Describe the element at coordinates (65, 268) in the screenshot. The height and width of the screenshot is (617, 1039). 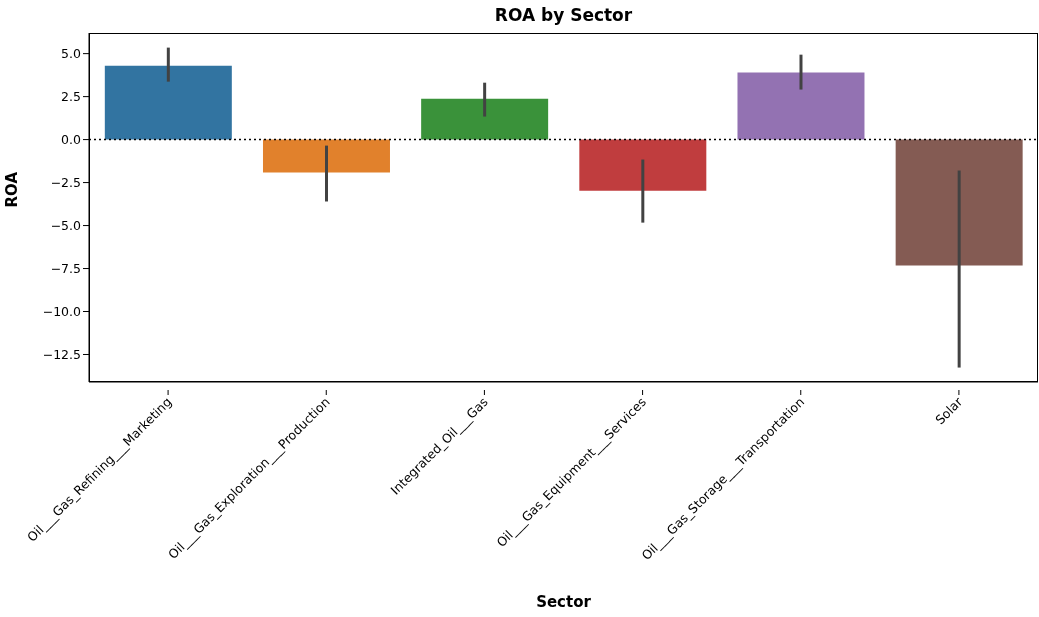
I see `y-tick-label: −7.5` at that location.